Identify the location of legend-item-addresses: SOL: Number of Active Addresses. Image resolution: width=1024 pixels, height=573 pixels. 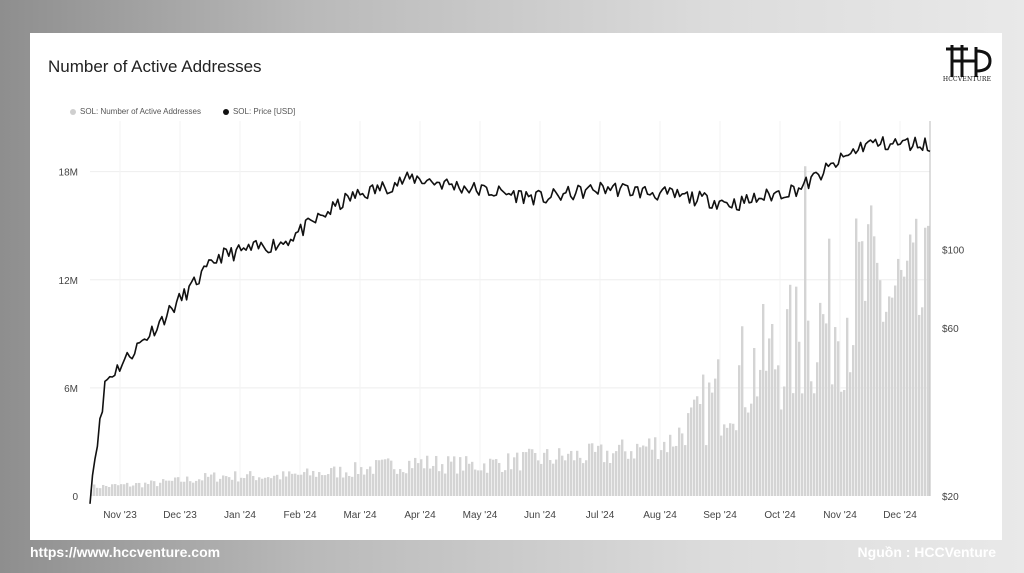
(135, 111).